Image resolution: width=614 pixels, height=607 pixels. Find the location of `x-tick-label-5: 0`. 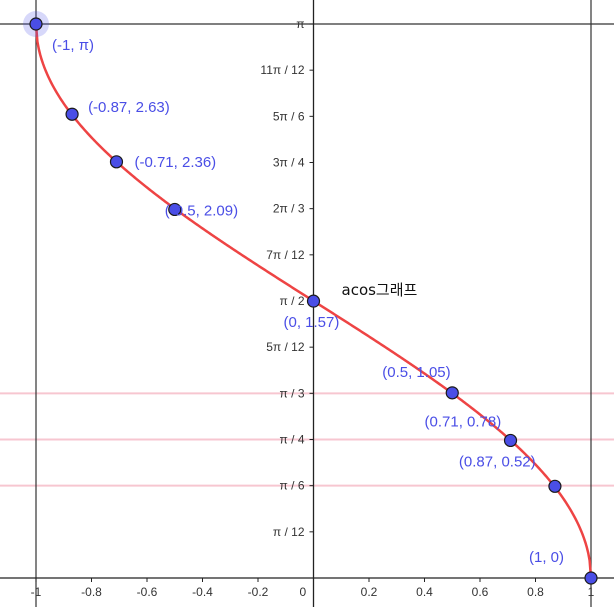

x-tick-label-5: 0 is located at coordinates (303, 592).